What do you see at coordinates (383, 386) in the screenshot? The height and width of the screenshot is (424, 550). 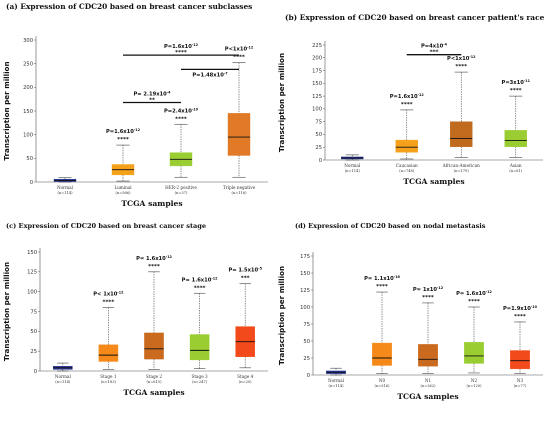 I see `x-category-count: (n=516)` at bounding box center [383, 386].